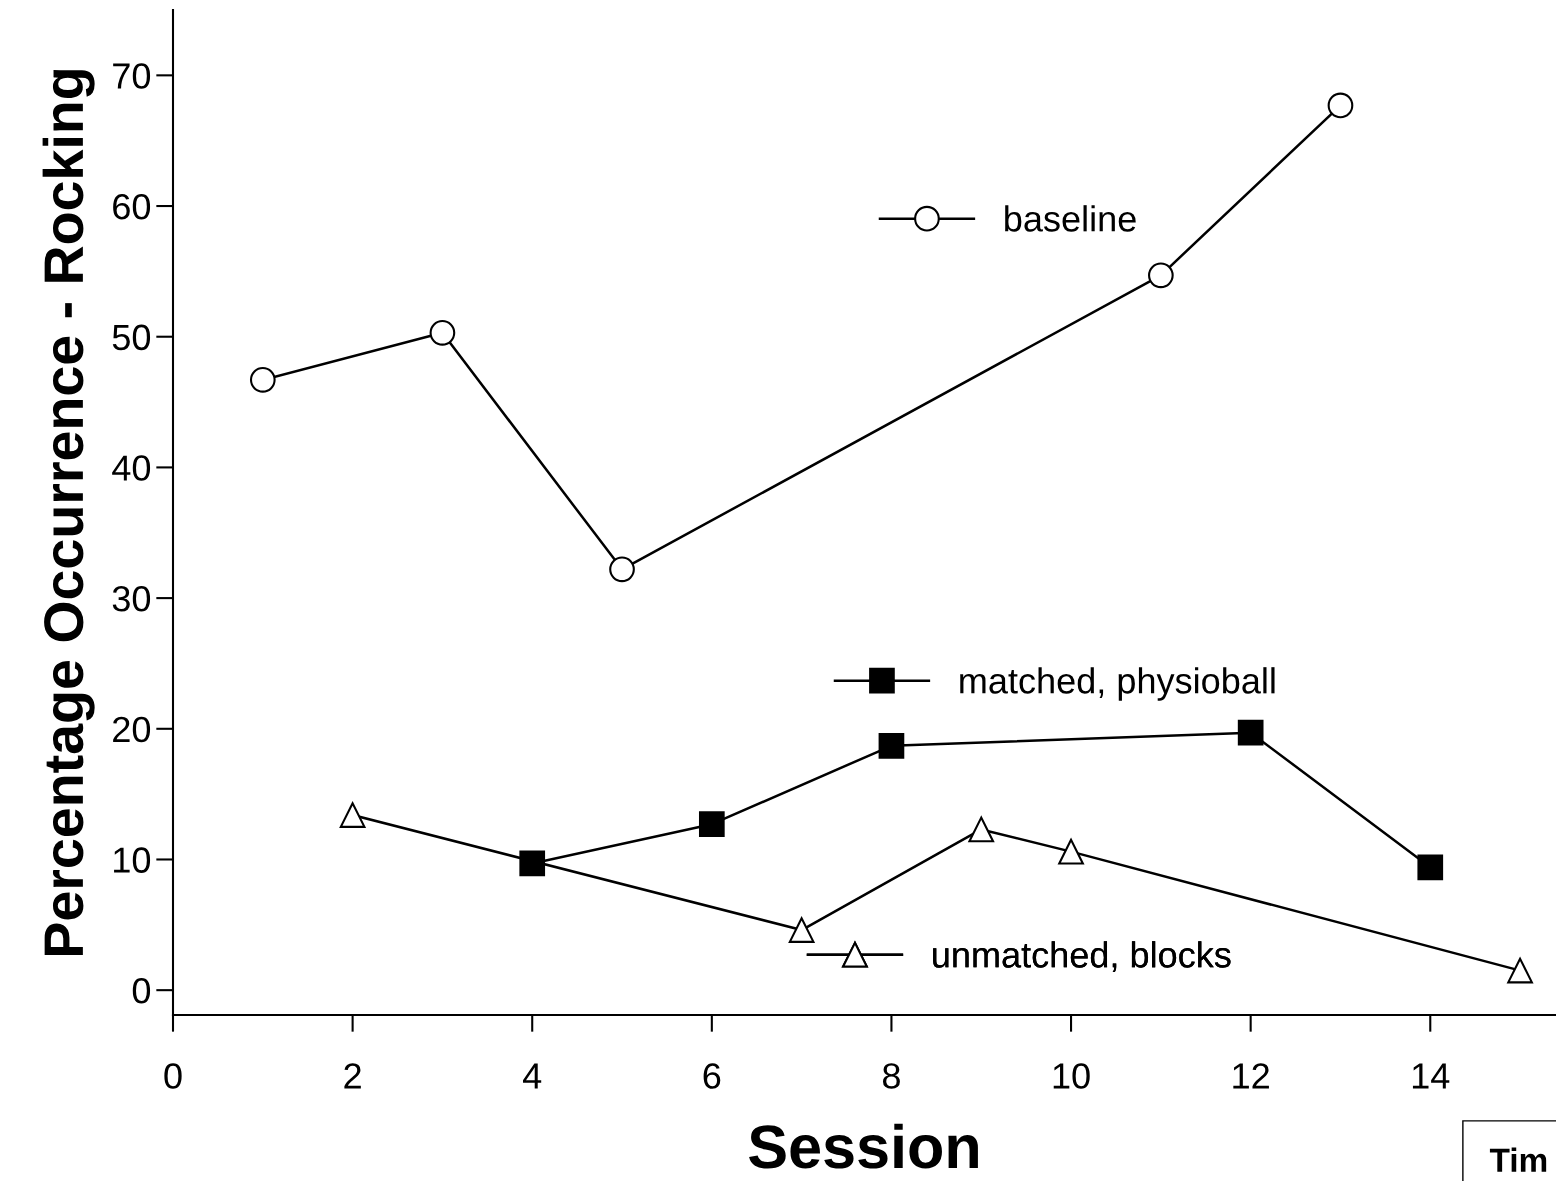 The image size is (1556, 1181). I want to click on x-tick-label: 8, so click(891, 1076).